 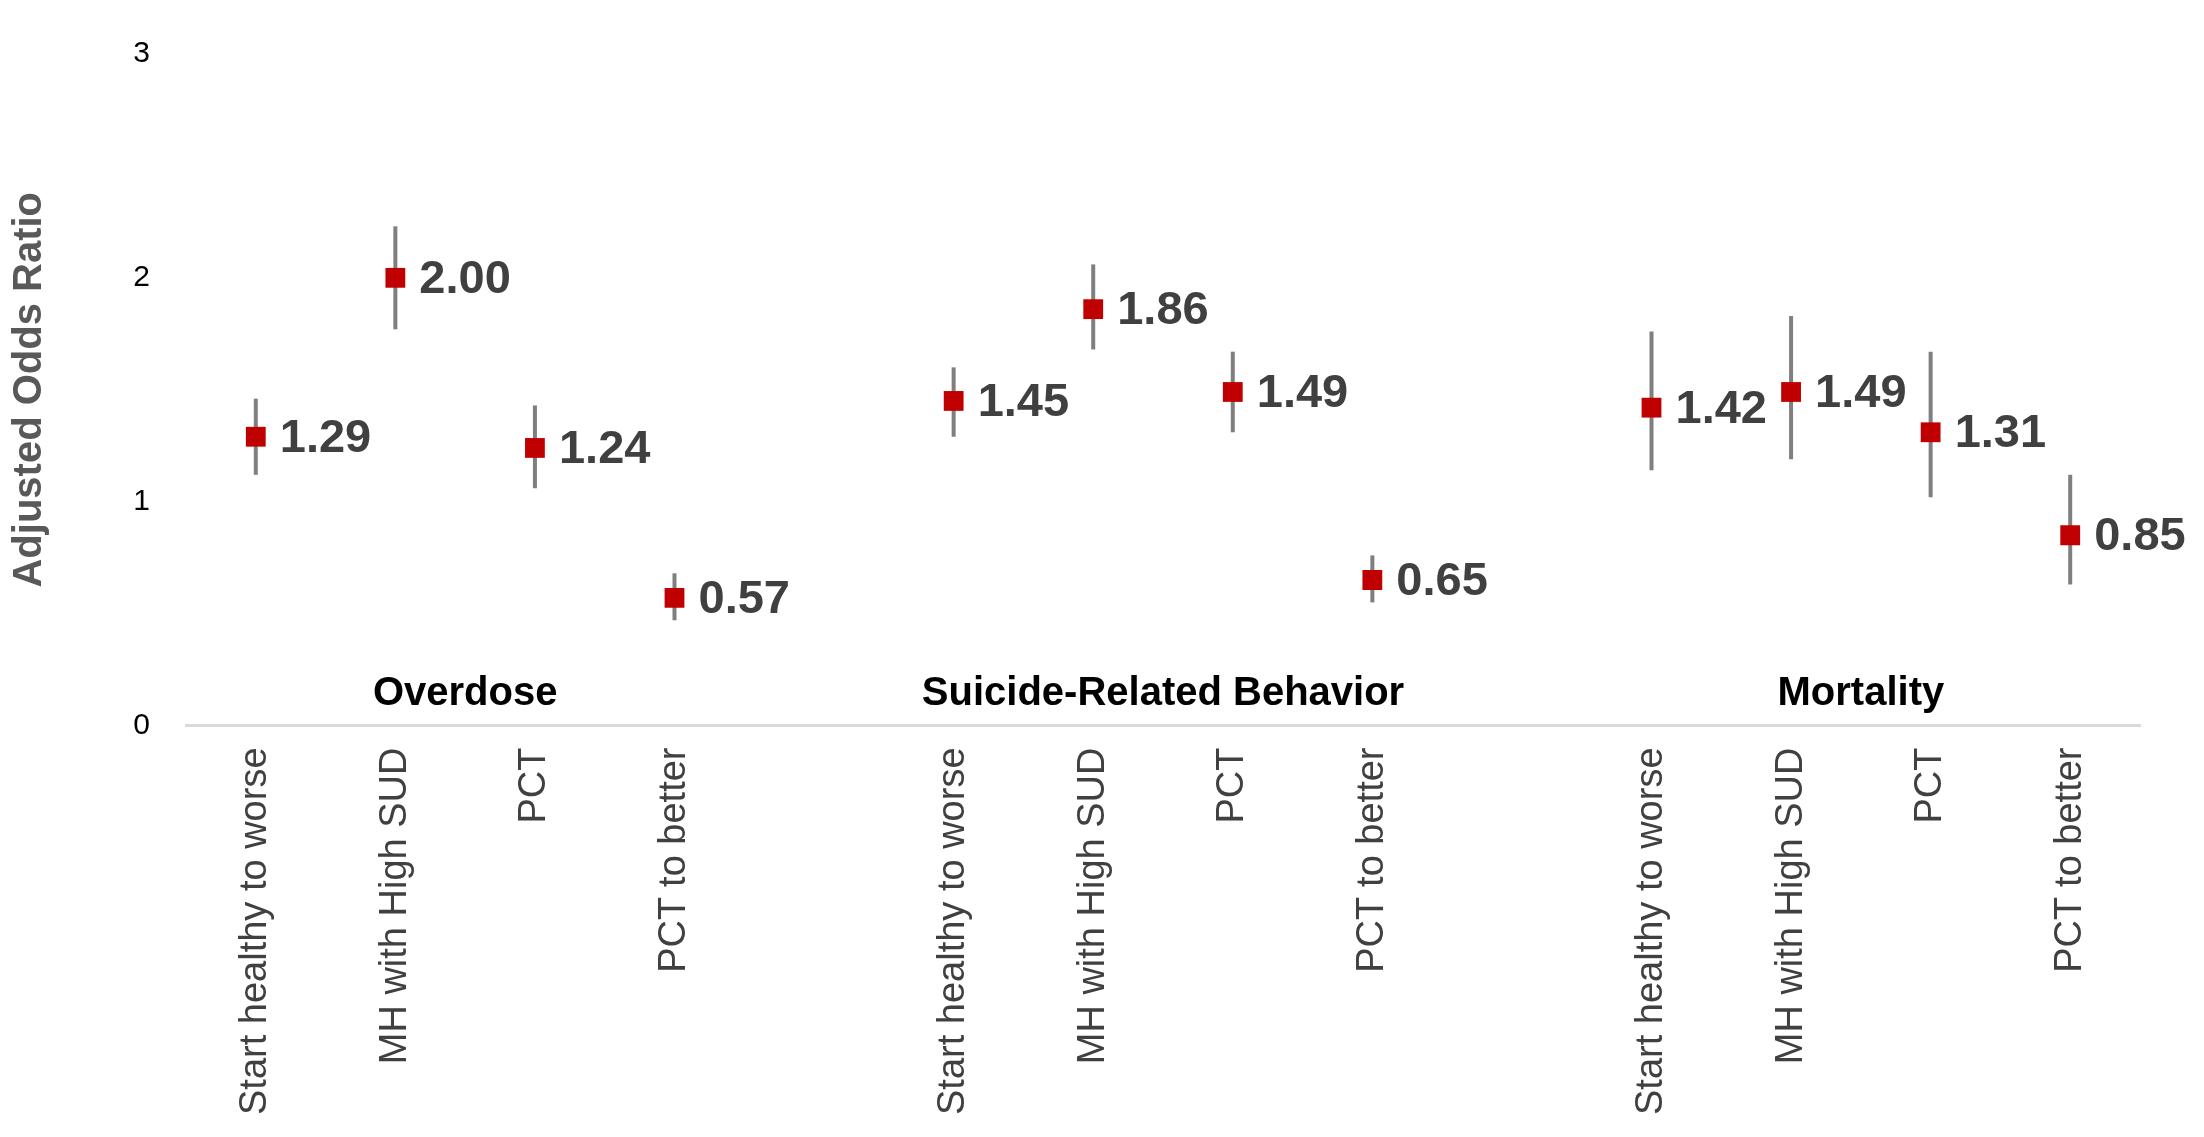 What do you see at coordinates (1721, 406) in the screenshot?
I see `data-label: 1.42` at bounding box center [1721, 406].